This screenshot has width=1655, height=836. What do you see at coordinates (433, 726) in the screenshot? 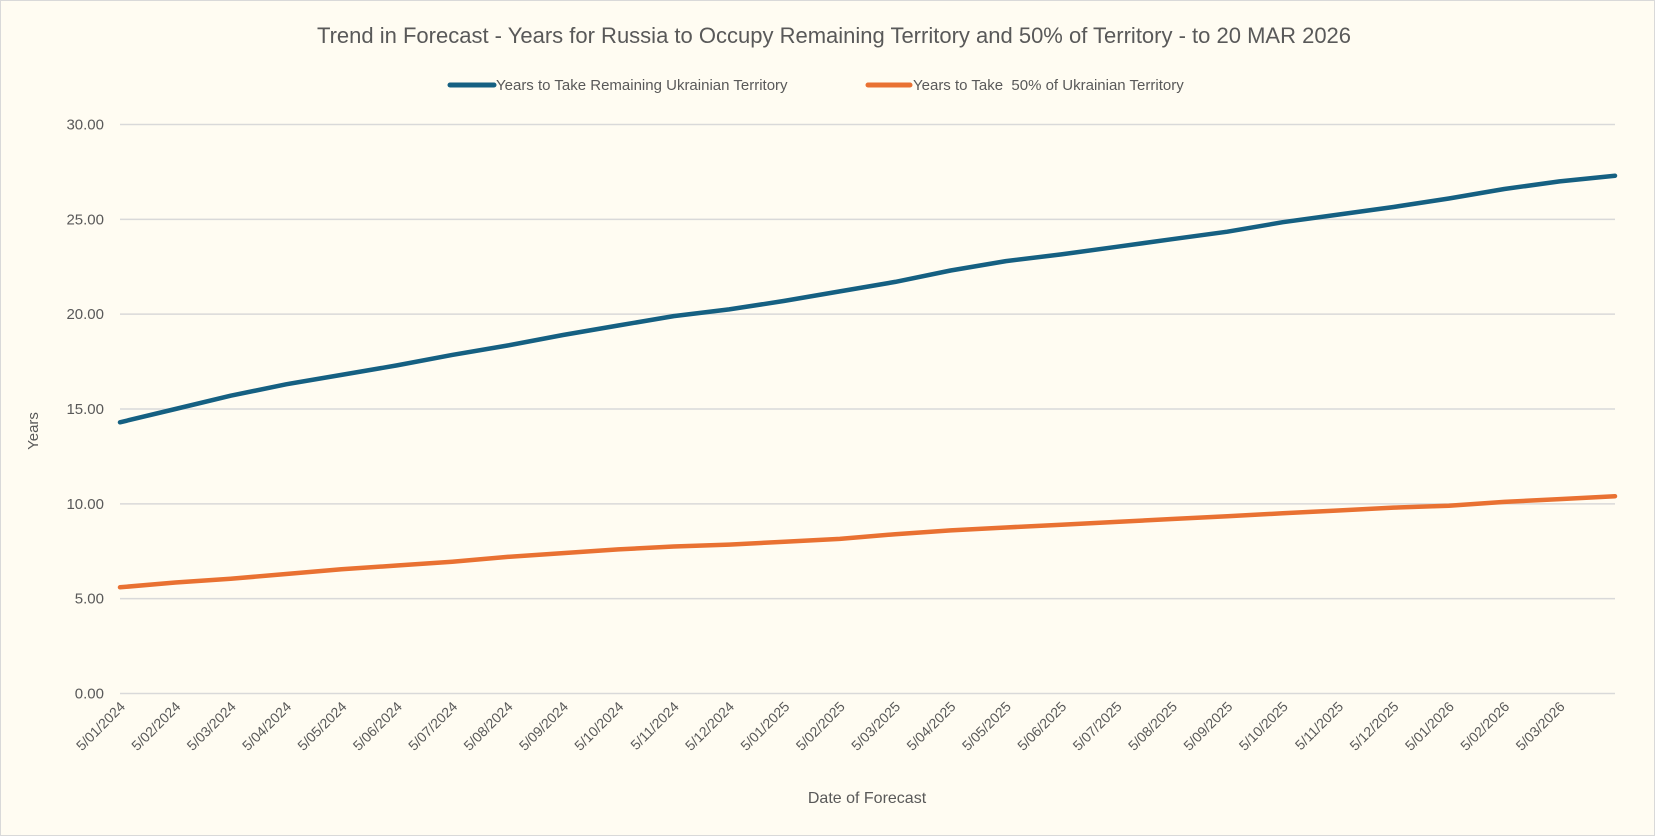
I see `x-tick-label: 5/07/2024` at bounding box center [433, 726].